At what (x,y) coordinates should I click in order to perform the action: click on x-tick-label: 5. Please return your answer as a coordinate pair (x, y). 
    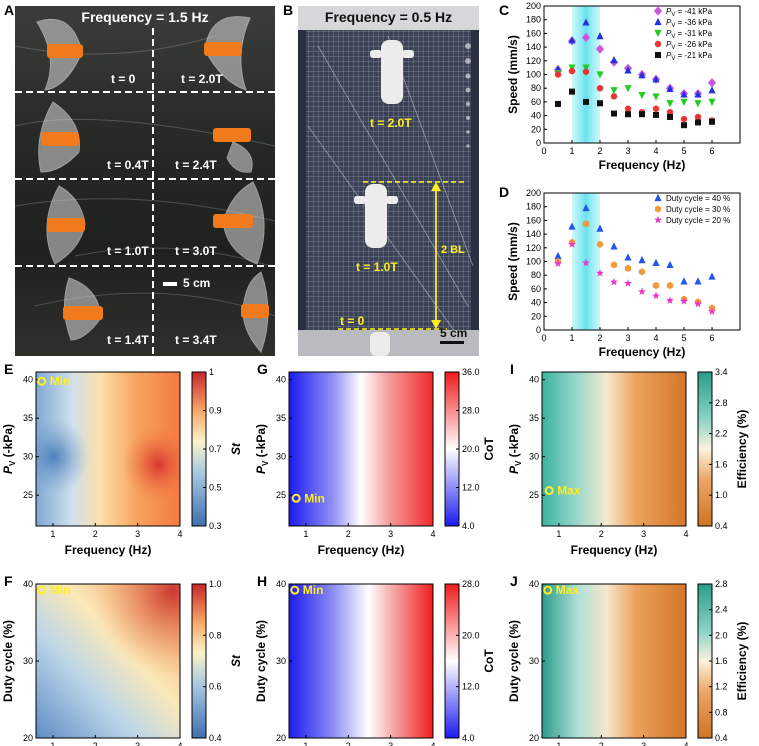
    Looking at the image, I should click on (683, 151).